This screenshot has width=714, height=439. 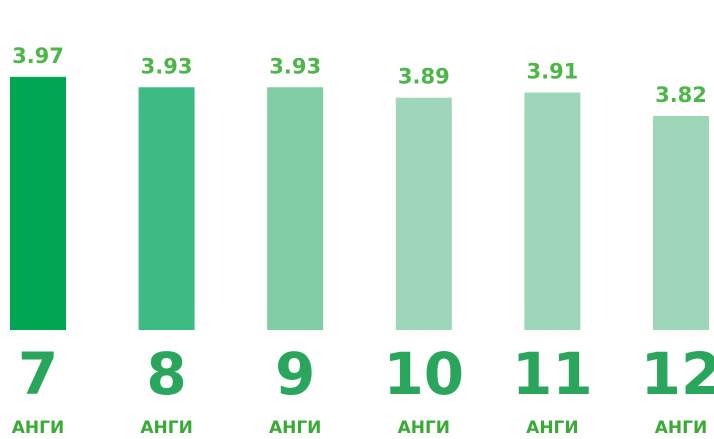 What do you see at coordinates (38, 374) in the screenshot?
I see `grade-number: 7` at bounding box center [38, 374].